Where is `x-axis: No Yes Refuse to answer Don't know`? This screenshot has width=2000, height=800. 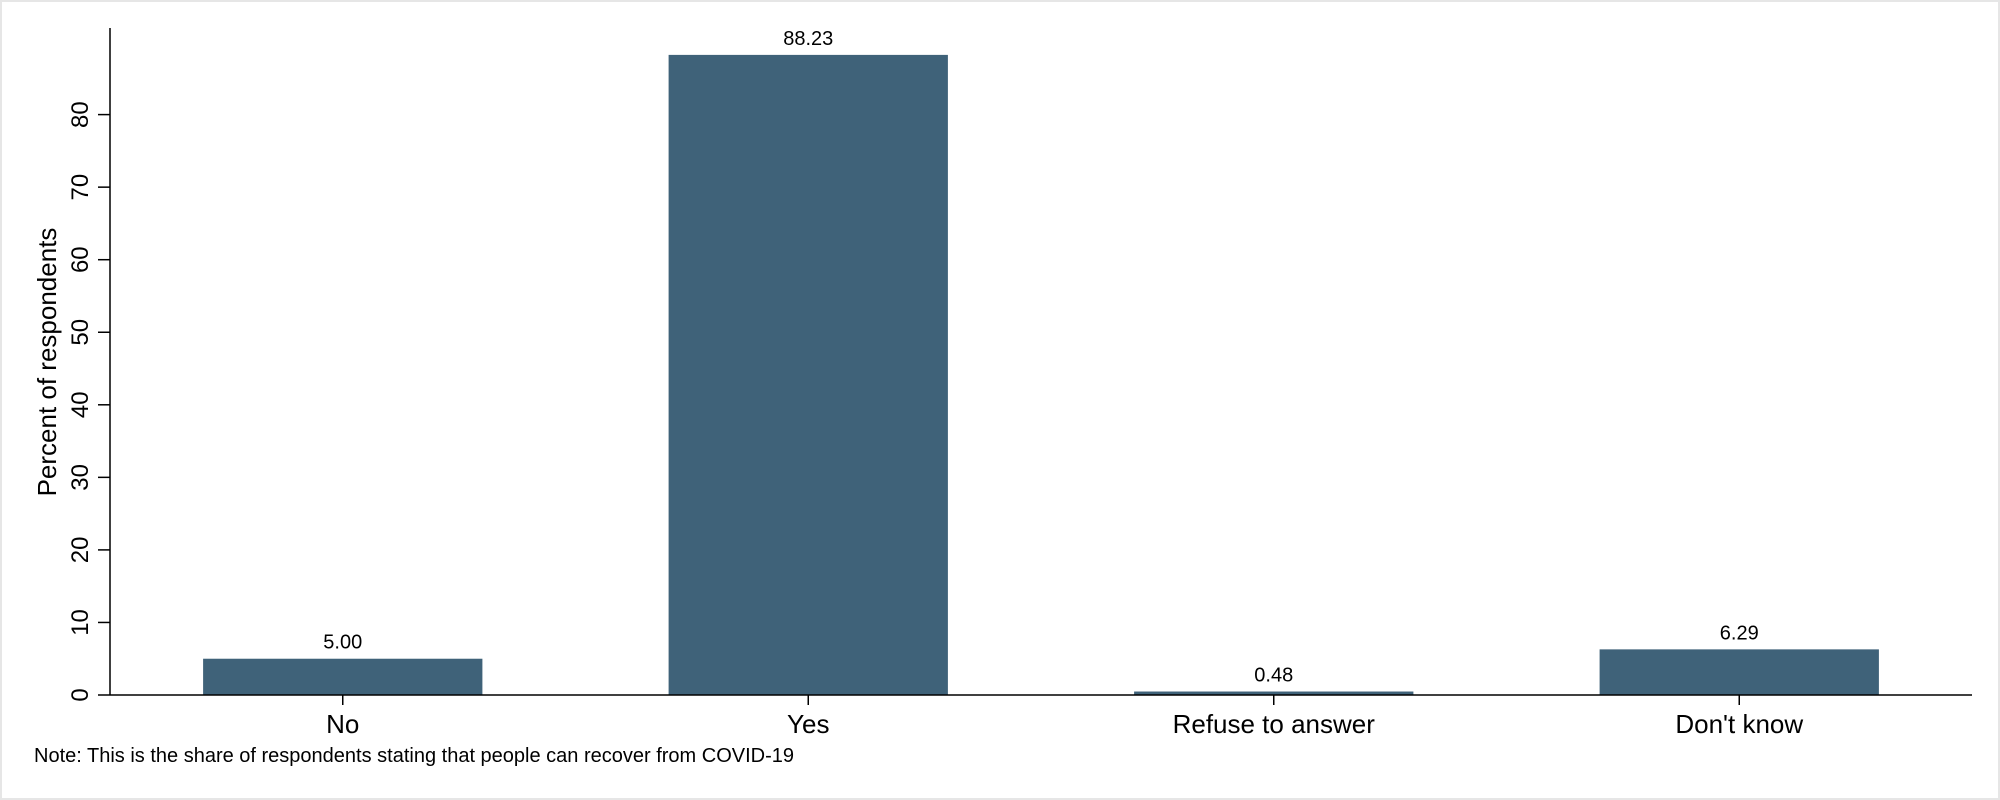 x-axis: No Yes Refuse to answer Don't know is located at coordinates (1041, 716).